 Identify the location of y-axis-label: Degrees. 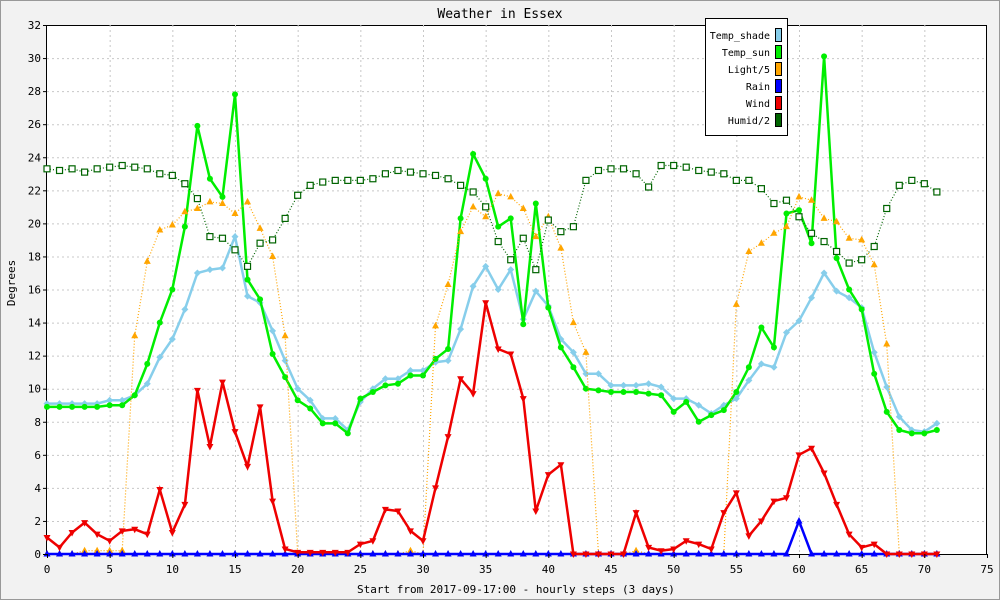
(11, 283).